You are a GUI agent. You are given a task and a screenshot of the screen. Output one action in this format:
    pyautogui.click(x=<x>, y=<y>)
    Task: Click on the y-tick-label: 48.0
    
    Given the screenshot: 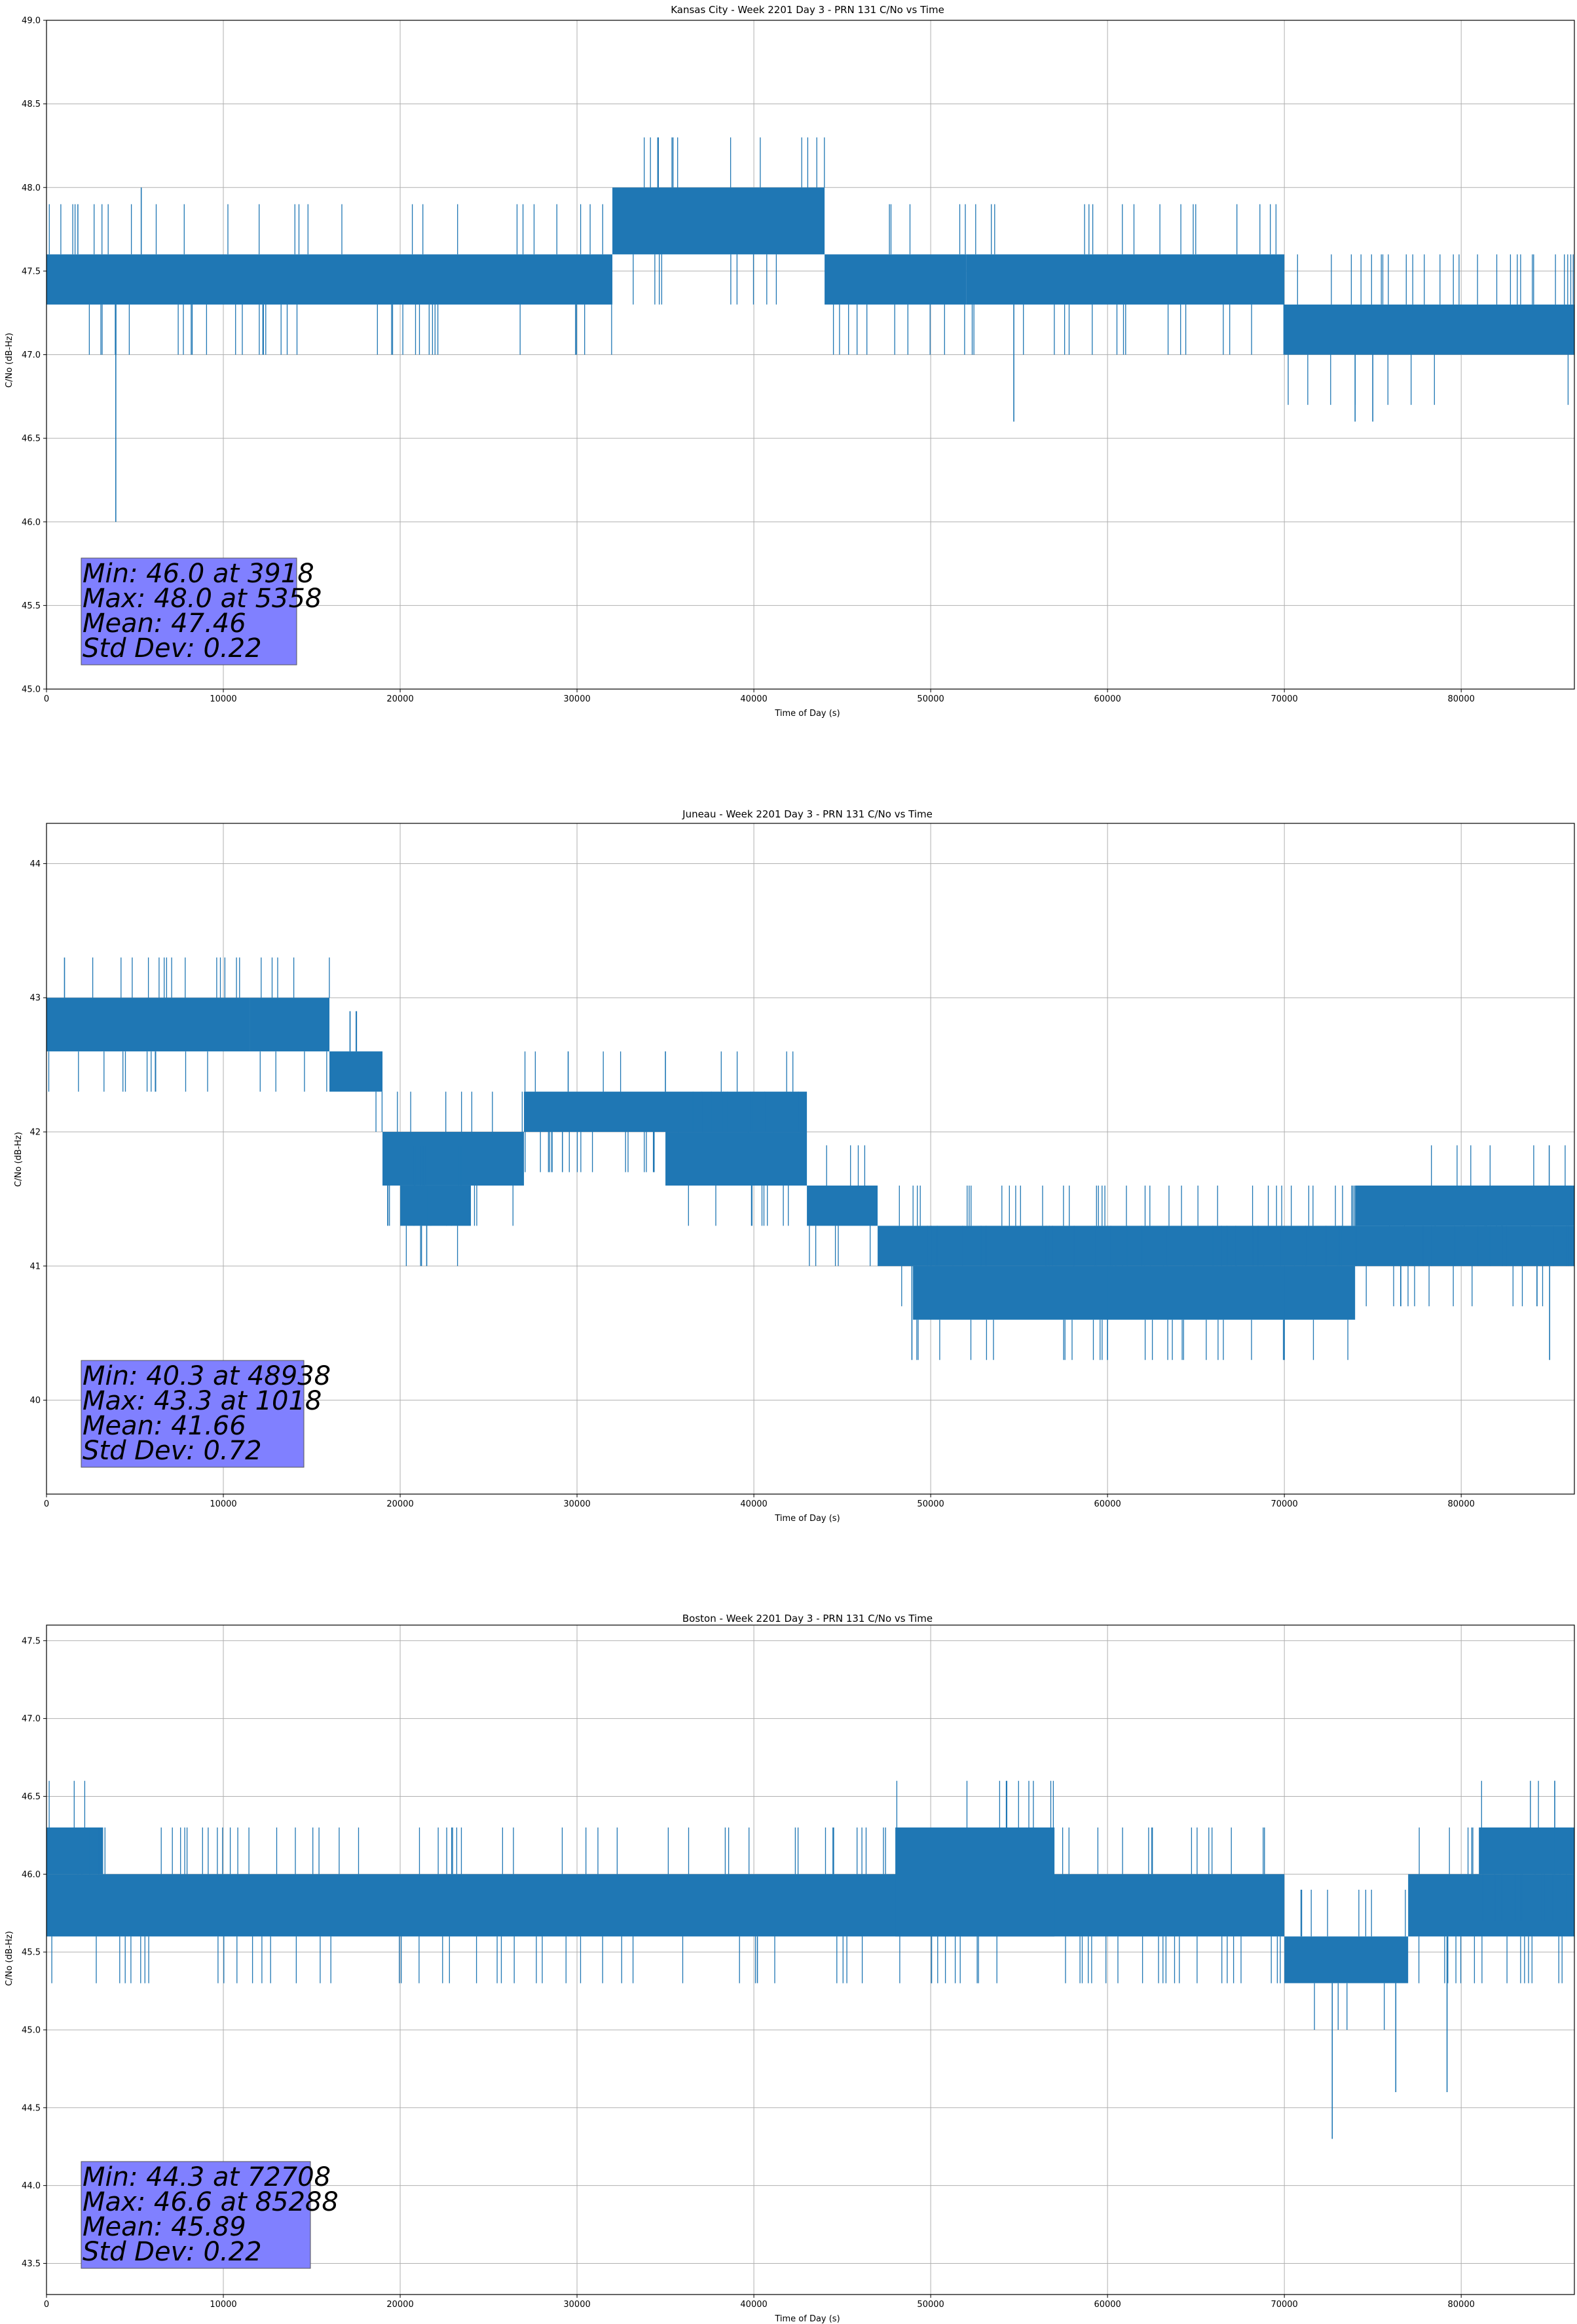 What is the action you would take?
    pyautogui.click(x=31, y=188)
    